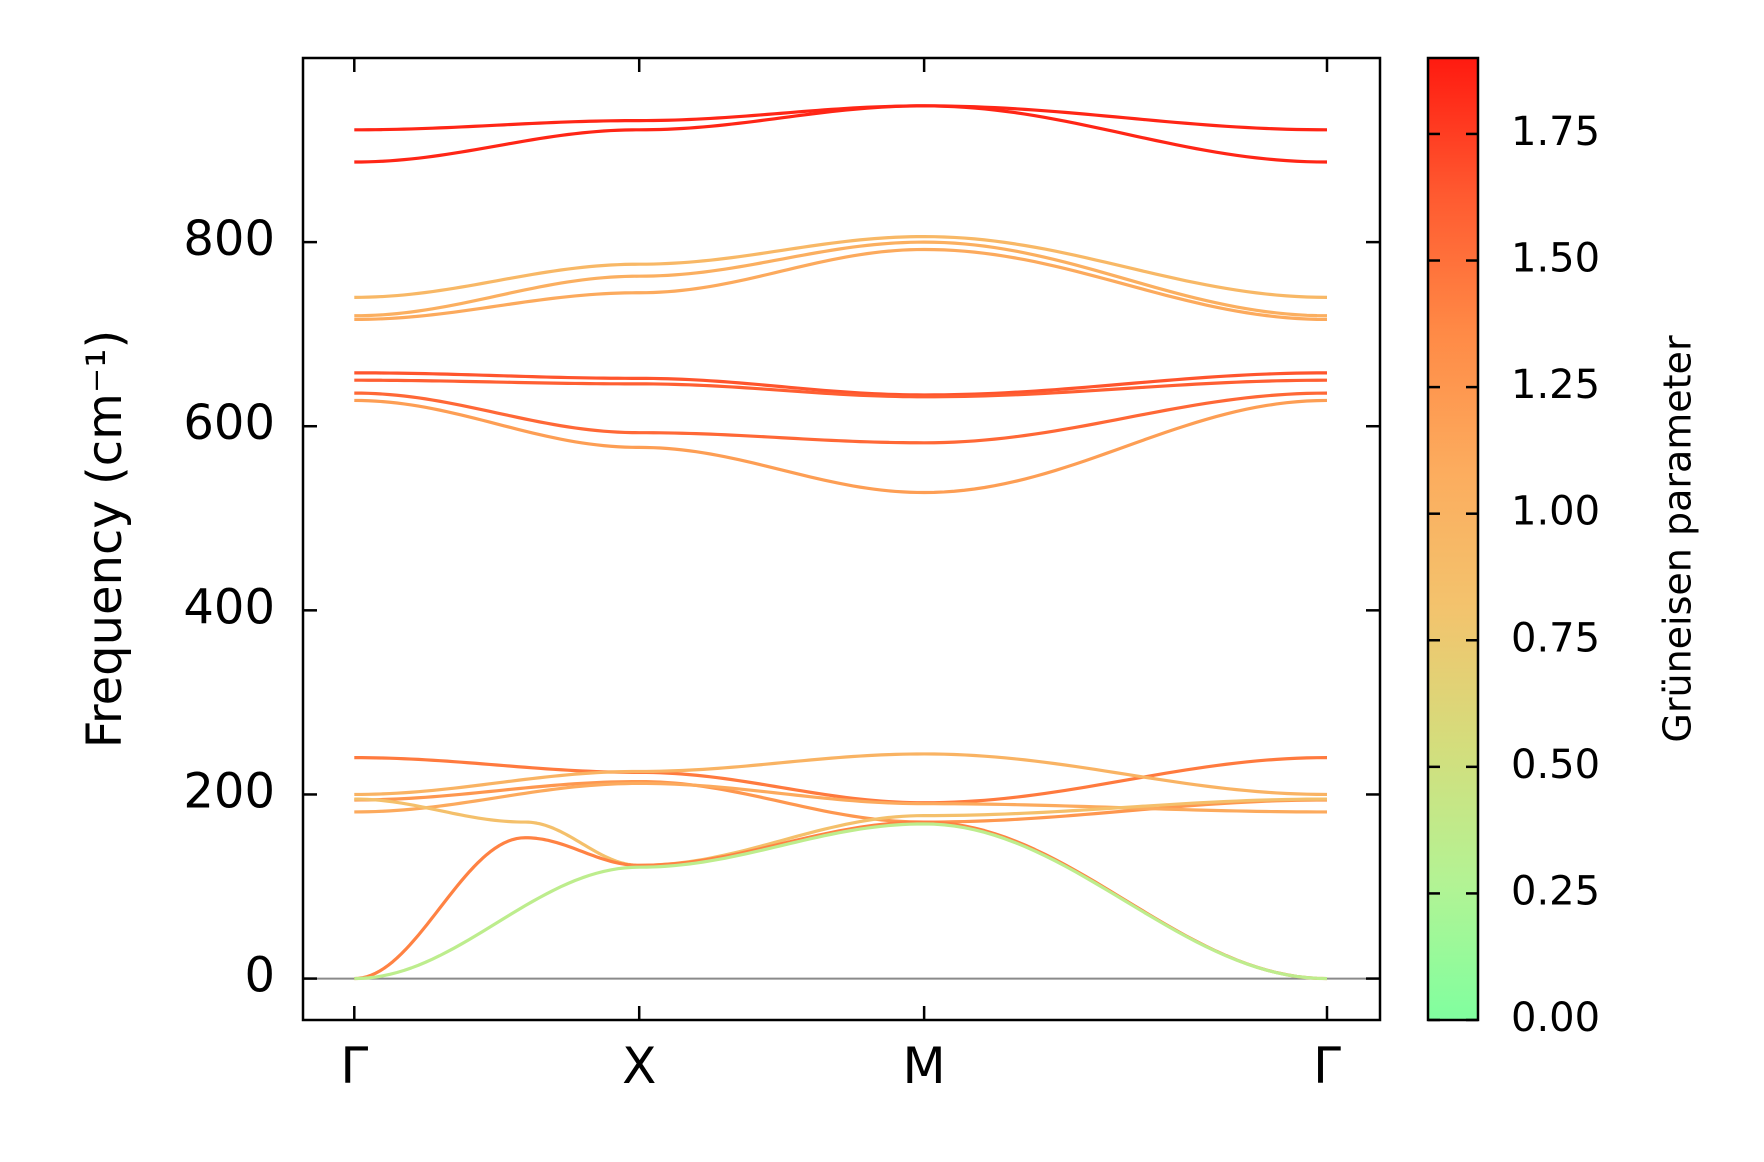 This screenshot has width=1764, height=1162. What do you see at coordinates (1555, 1018) in the screenshot?
I see `colorbar-tick-label: 0.00` at bounding box center [1555, 1018].